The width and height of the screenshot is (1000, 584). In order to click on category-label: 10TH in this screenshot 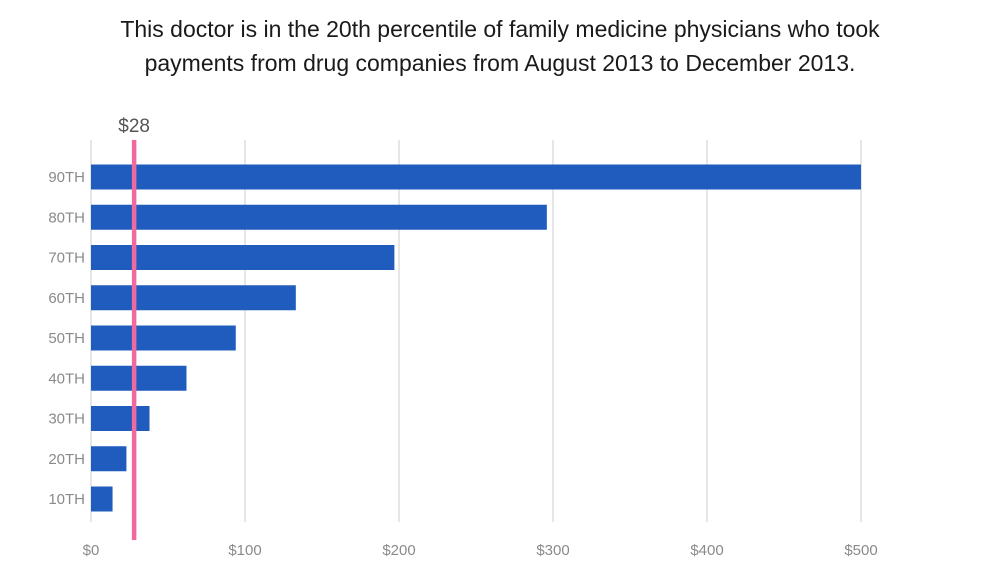, I will do `click(66, 499)`.